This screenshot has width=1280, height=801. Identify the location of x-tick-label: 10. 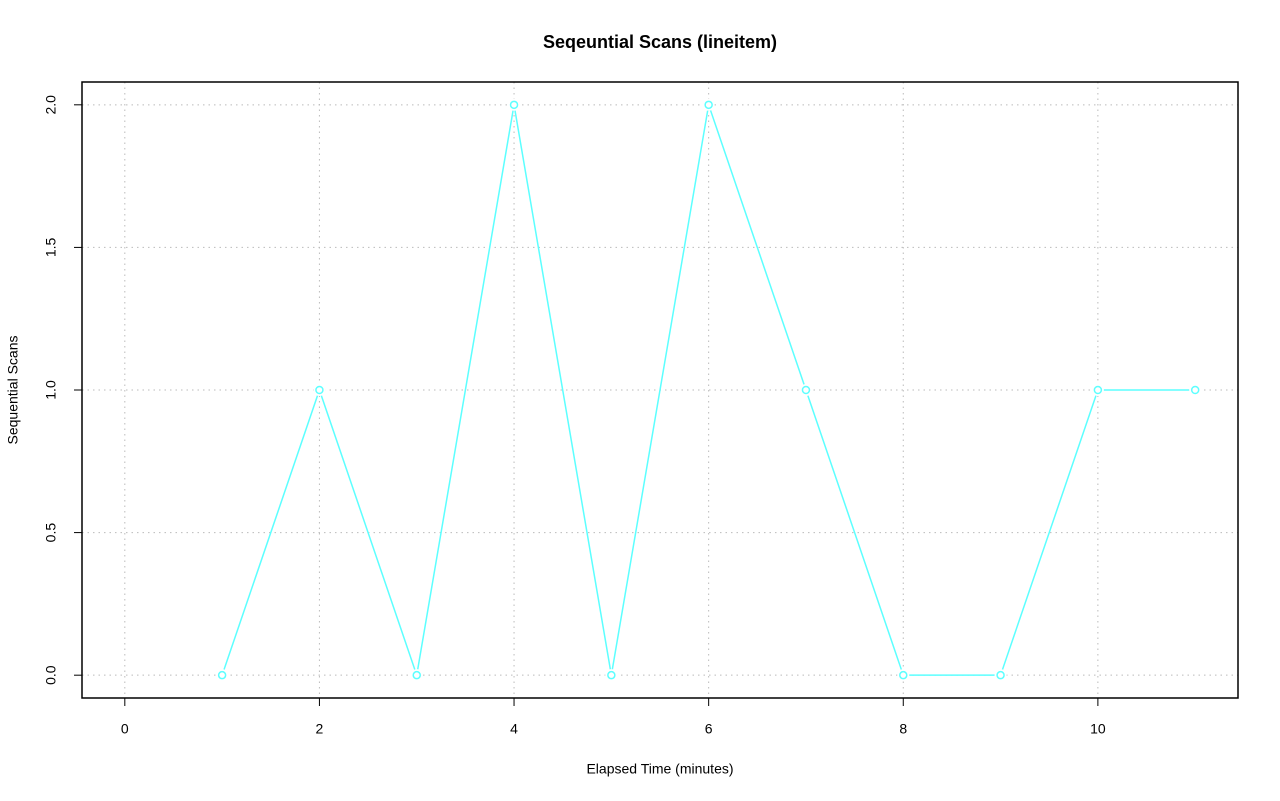
(1098, 729).